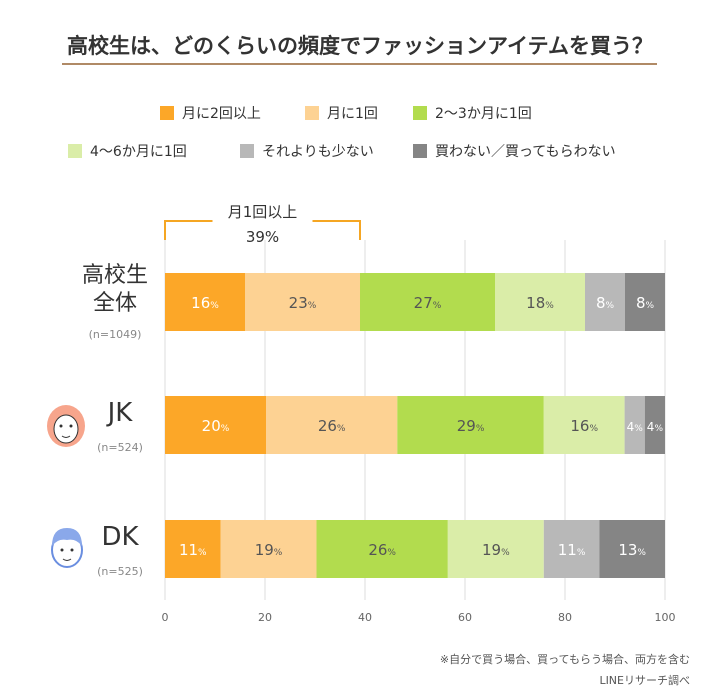  I want to click on category-label-all: 高校生全体 (n=1049), so click(115, 305).